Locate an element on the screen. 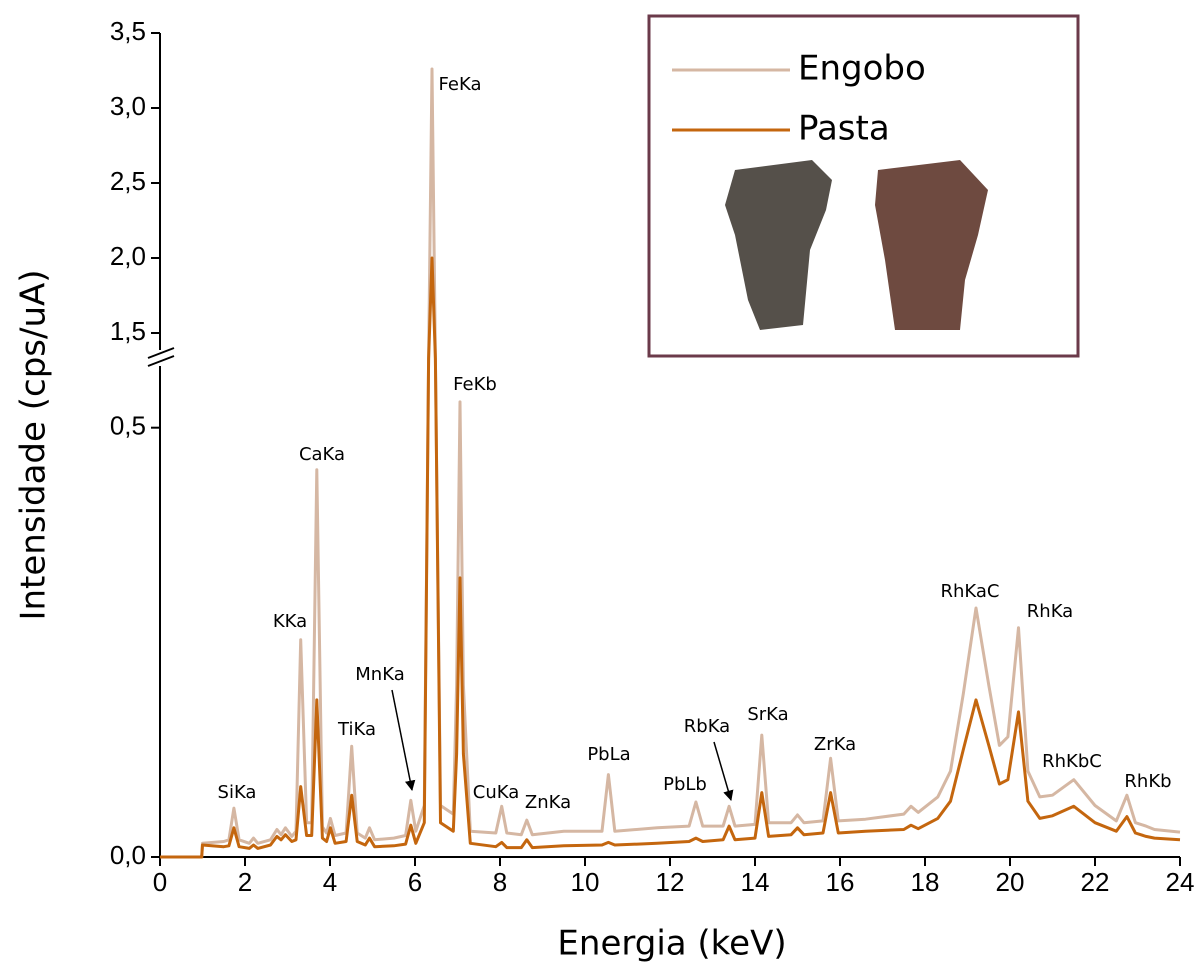  x-tick-label: 16 is located at coordinates (840, 882).